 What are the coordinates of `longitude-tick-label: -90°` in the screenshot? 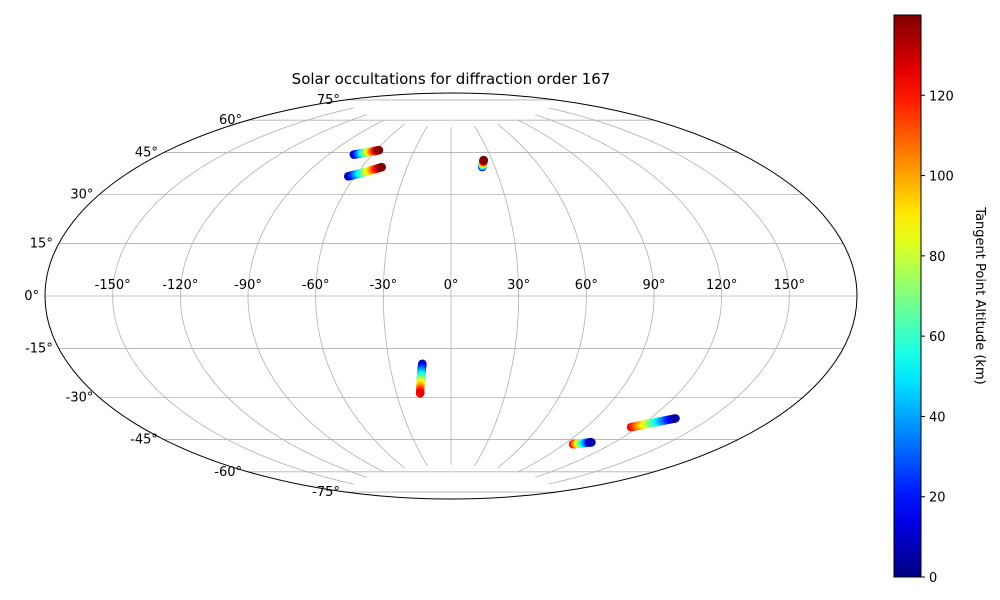 It's located at (248, 285).